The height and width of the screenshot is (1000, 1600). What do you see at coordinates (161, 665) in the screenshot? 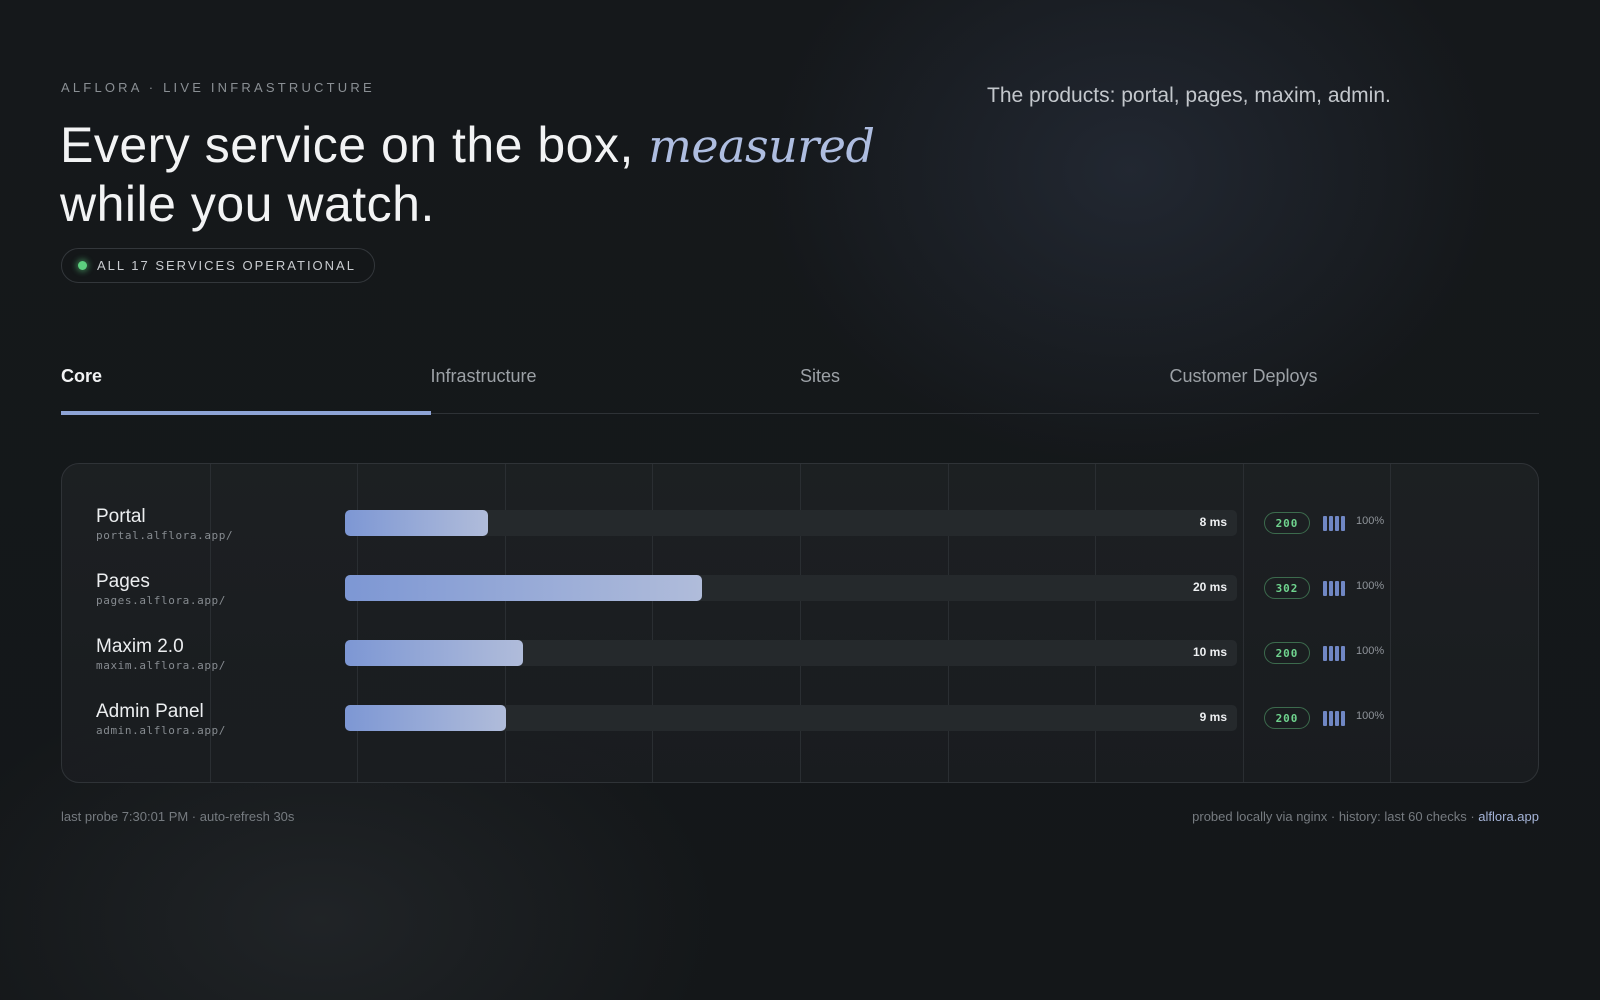
I see `service-url: maxim.alflora.app/` at bounding box center [161, 665].